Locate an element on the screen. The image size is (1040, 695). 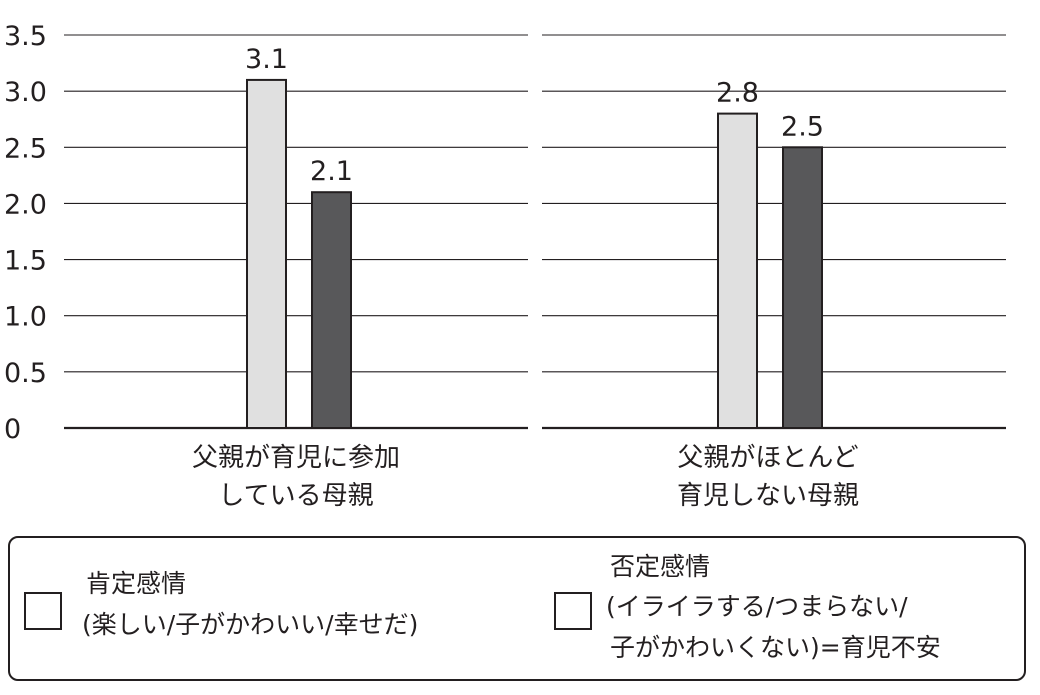
legend-label-positive: 肯定感情 is located at coordinates (136, 583).